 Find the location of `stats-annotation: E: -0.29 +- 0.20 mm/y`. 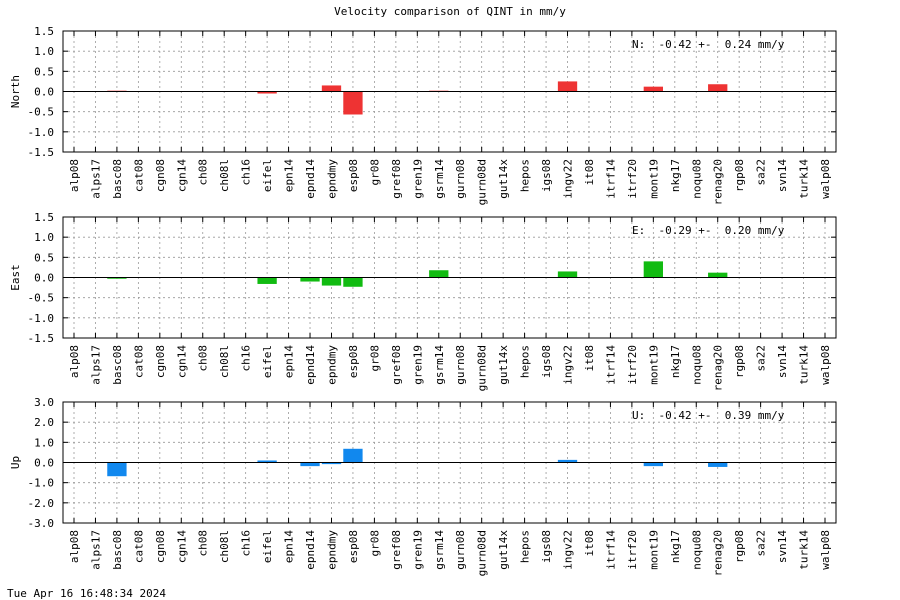

stats-annotation: E: -0.29 +- 0.20 mm/y is located at coordinates (708, 230).